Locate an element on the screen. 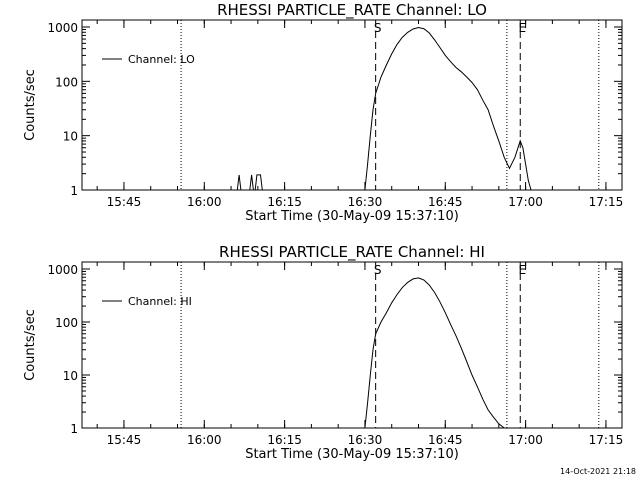  legend-entry: Channel: LO is located at coordinates (161, 59).